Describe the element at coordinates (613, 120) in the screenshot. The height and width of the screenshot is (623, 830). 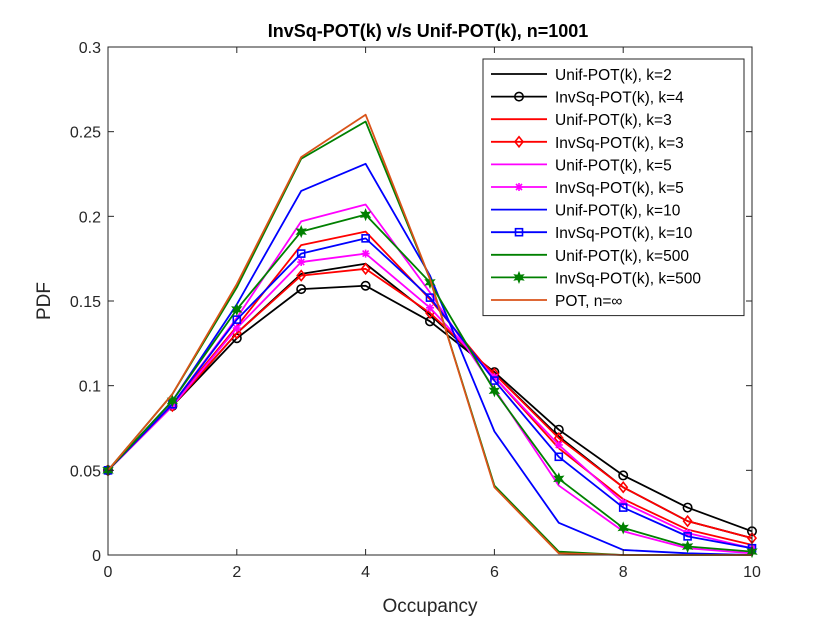
I see `legend-label: Unif-POT(k), k=3` at that location.